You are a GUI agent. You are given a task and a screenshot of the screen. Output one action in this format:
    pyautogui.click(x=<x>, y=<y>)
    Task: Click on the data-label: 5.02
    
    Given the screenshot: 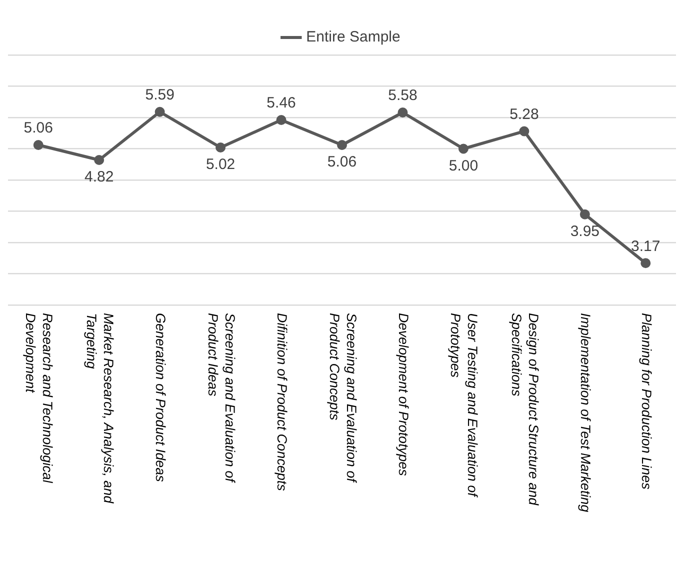 What is the action you would take?
    pyautogui.click(x=221, y=165)
    